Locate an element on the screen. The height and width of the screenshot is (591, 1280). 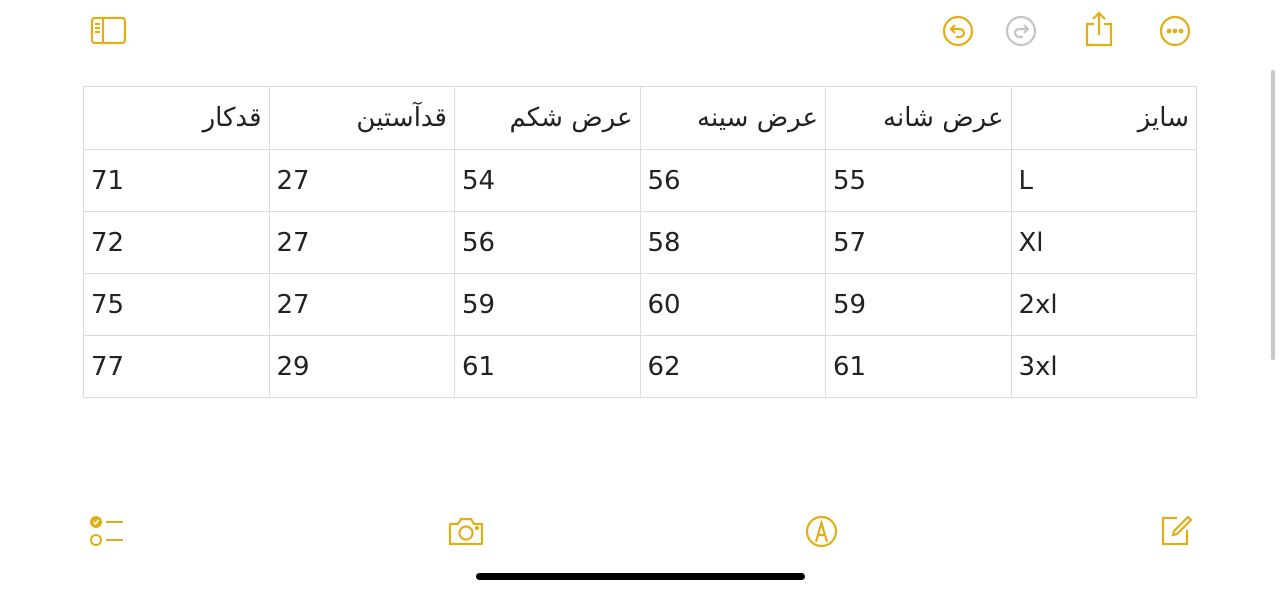
markup-icon is located at coordinates (821, 531).